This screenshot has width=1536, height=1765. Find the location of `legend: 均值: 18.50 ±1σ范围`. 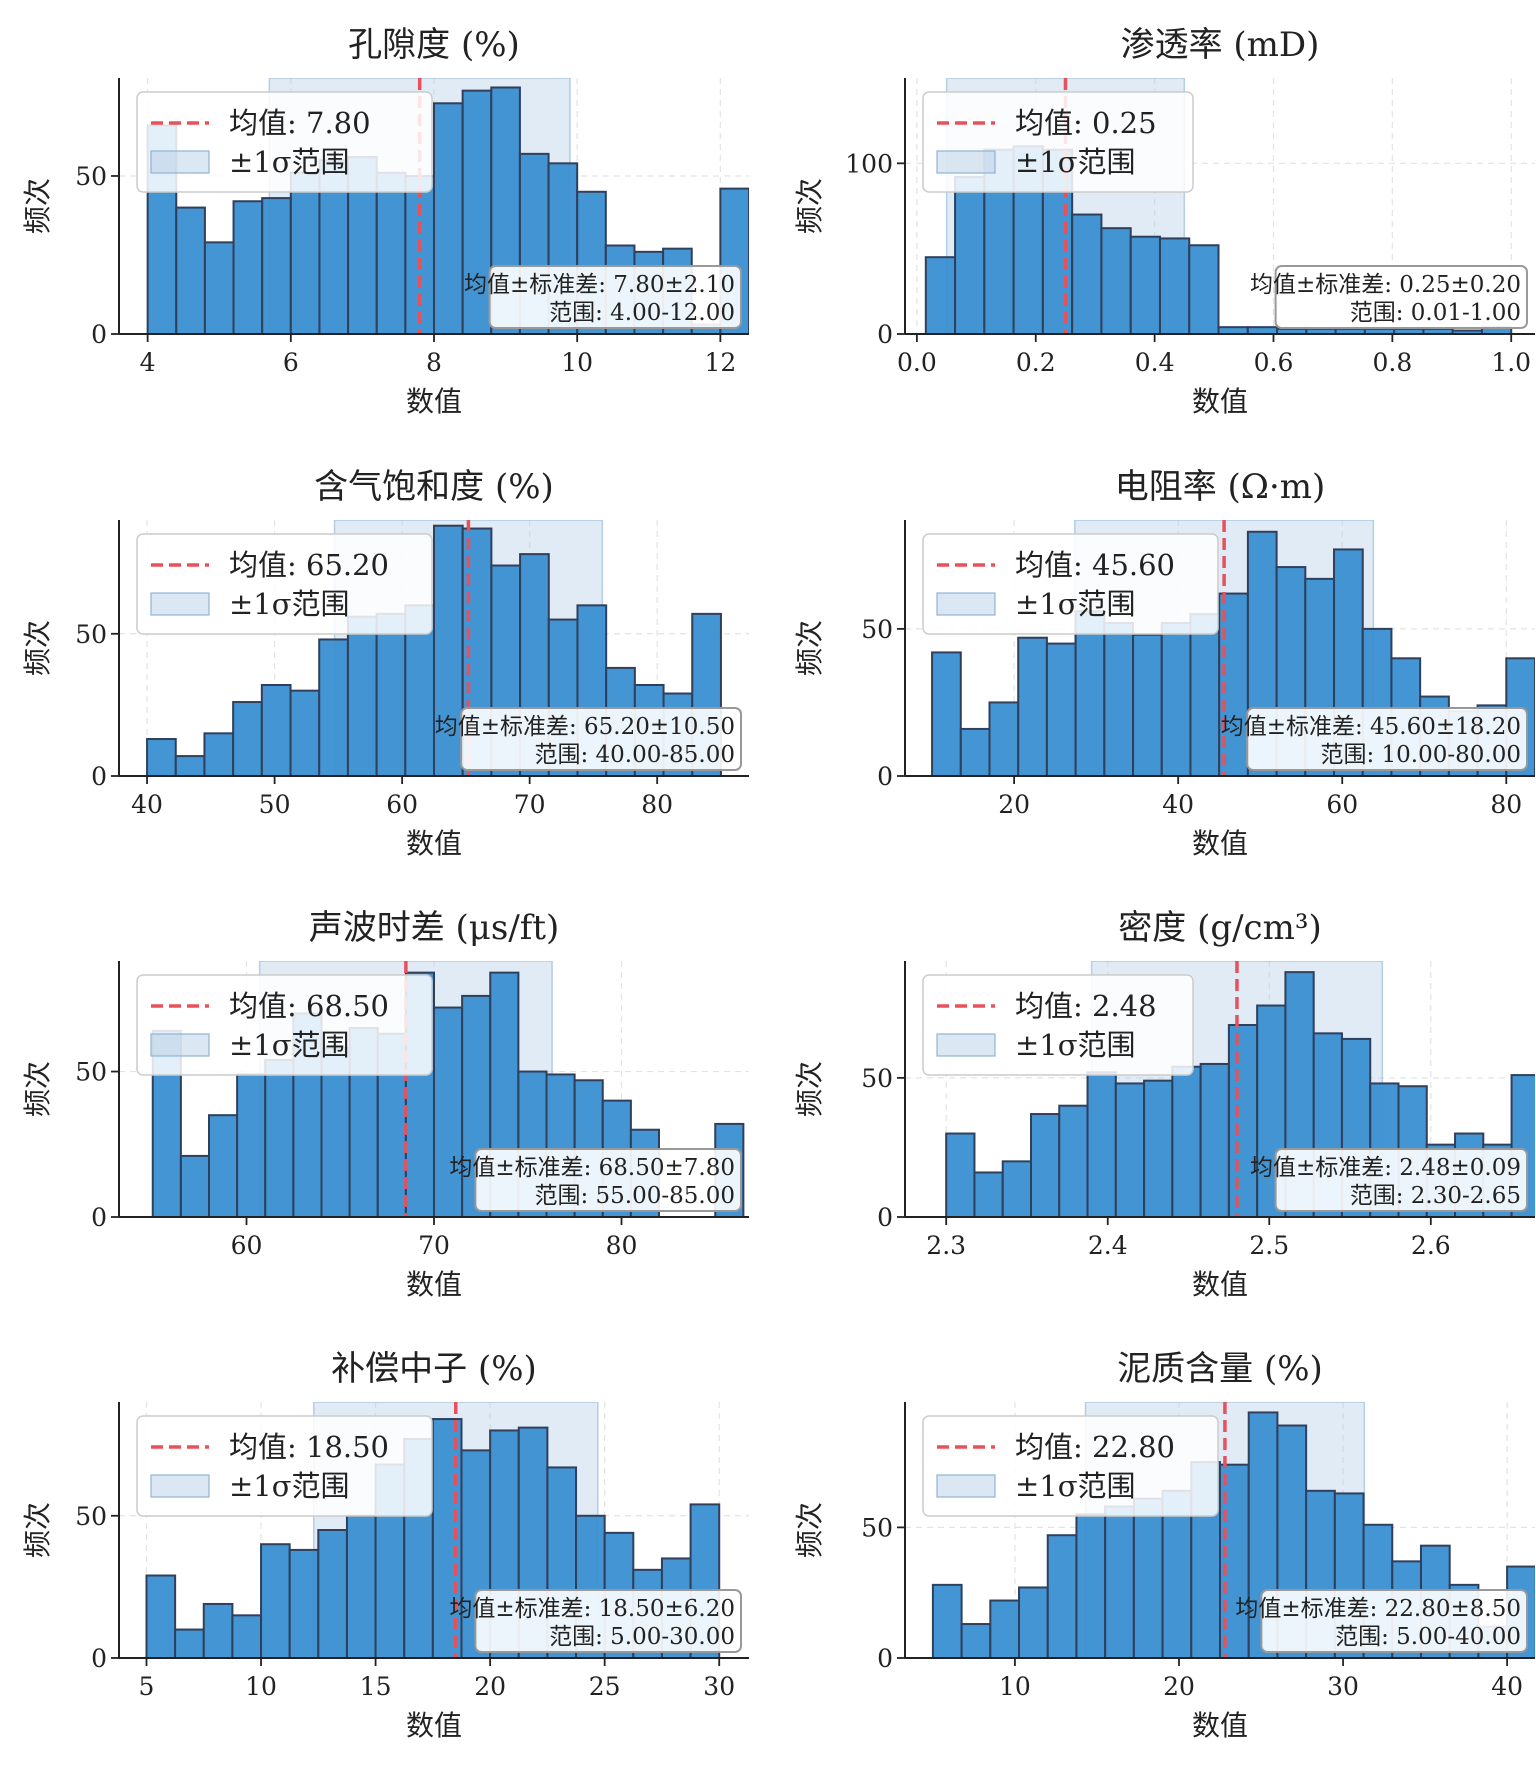

legend: 均值: 18.50 ±1σ范围 is located at coordinates (284, 1466).